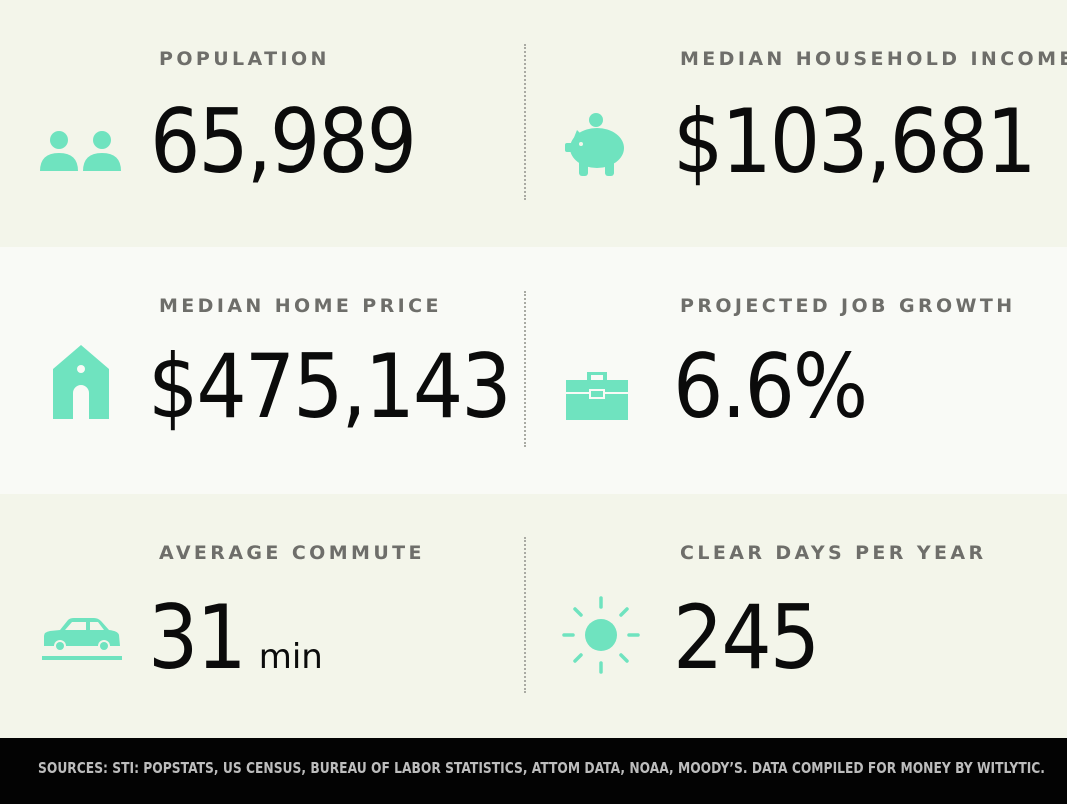 The height and width of the screenshot is (804, 1067). I want to click on briefcase-icon, so click(597, 396).